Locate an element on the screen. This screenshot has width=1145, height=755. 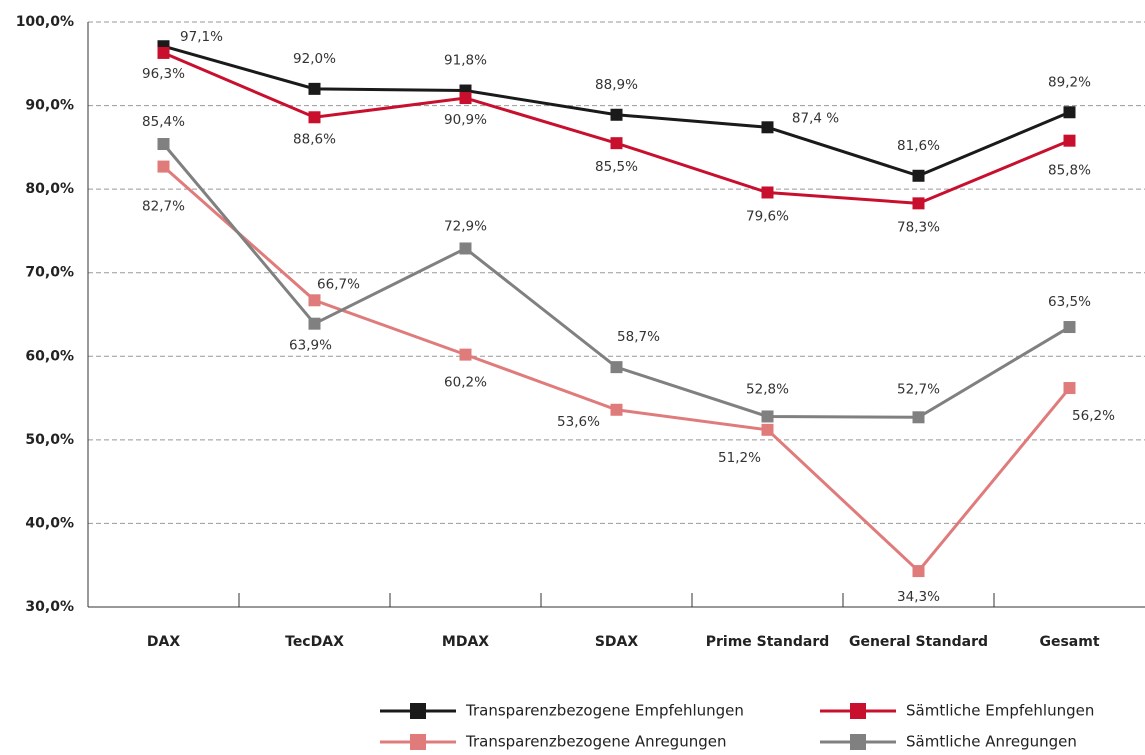
data-label: 53,6% is located at coordinates (578, 422).